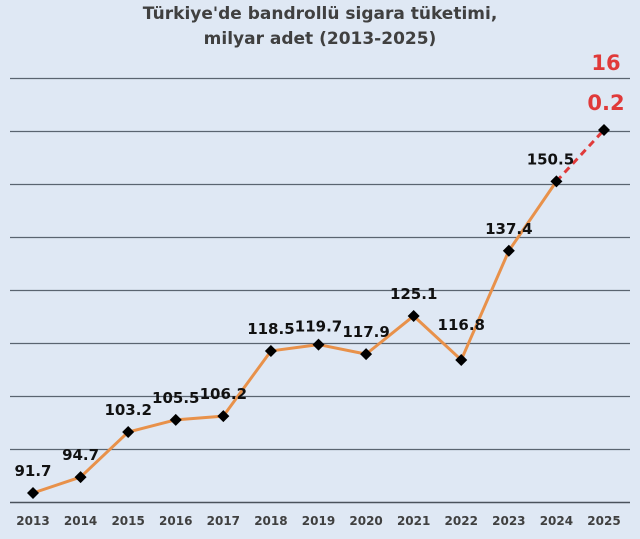 The image size is (640, 539). I want to click on data-label: 137.4, so click(508, 229).